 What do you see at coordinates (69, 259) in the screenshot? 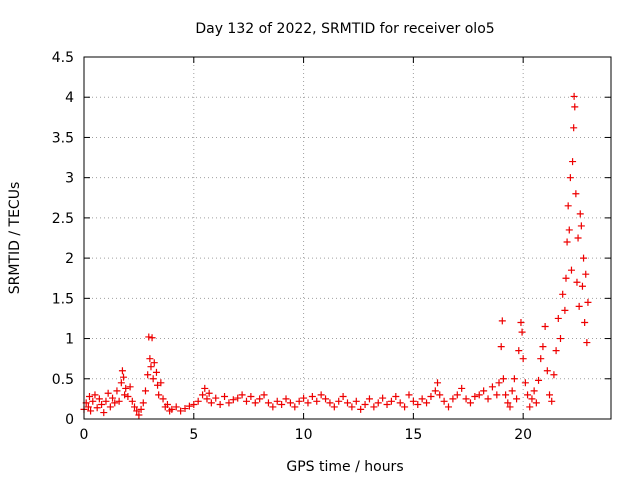
I see `y-tick-label: 2` at bounding box center [69, 259].